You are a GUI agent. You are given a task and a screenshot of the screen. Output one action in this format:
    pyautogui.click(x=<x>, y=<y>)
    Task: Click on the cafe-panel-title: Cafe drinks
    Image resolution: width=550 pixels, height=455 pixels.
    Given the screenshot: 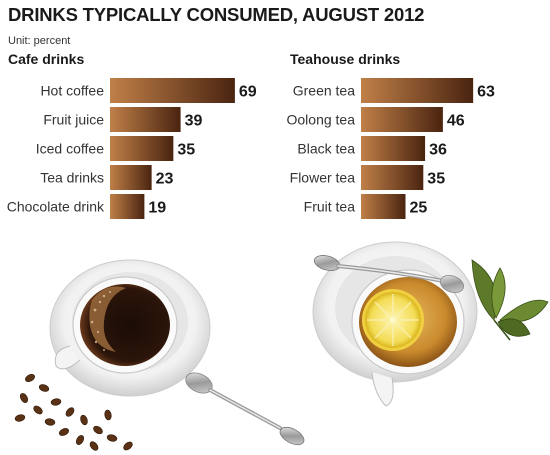 What is the action you would take?
    pyautogui.click(x=46, y=59)
    